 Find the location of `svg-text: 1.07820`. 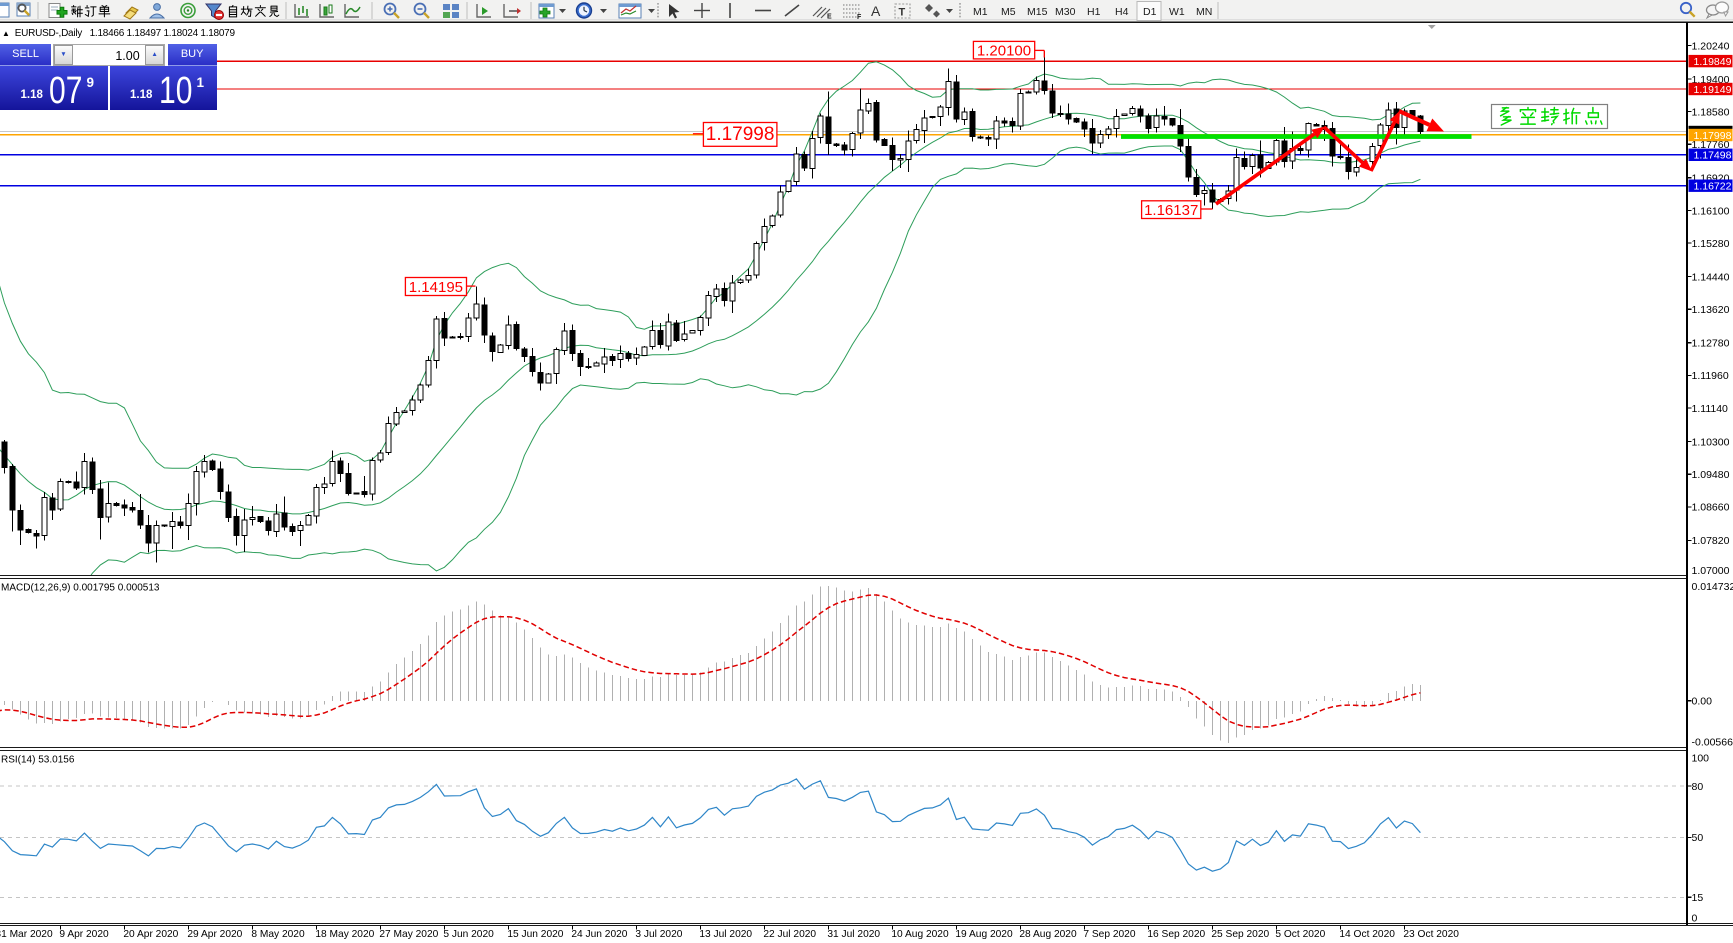

svg-text: 1.07820 is located at coordinates (1711, 541).